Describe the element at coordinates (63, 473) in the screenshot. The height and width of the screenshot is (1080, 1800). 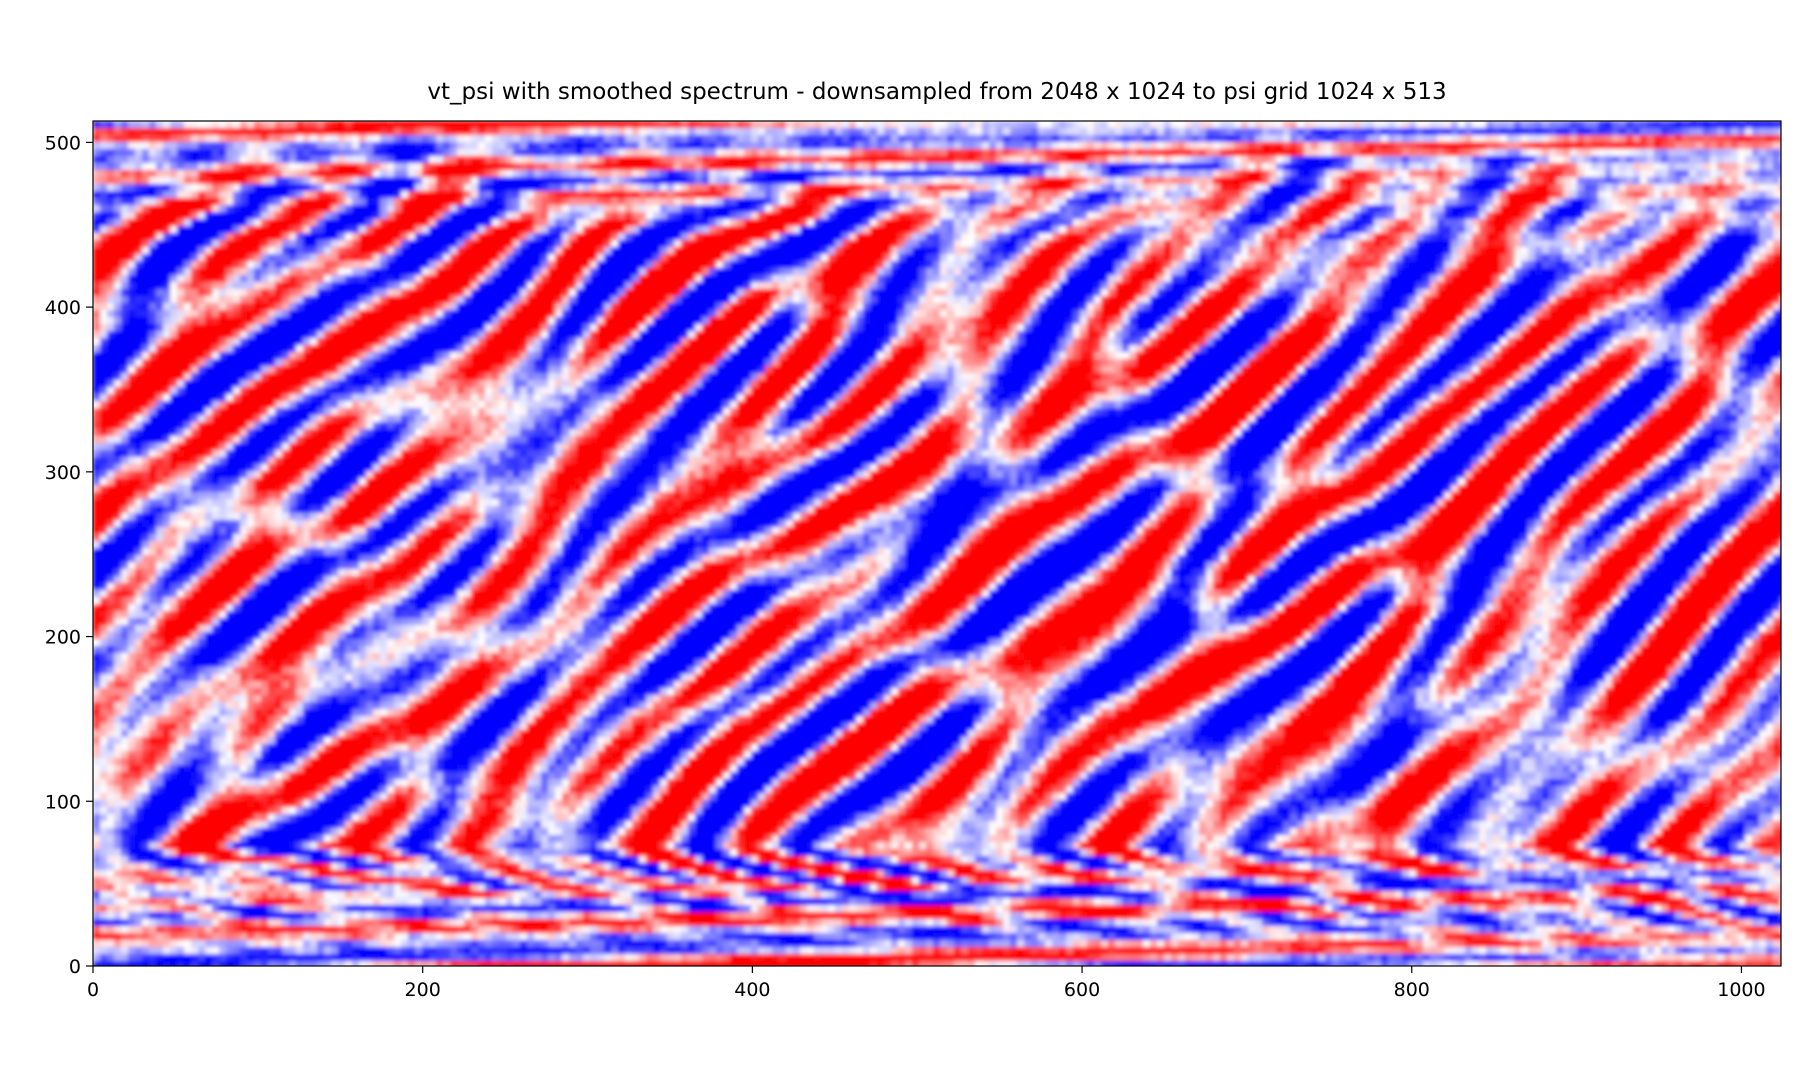
I see `y-tick-label: 300` at that location.